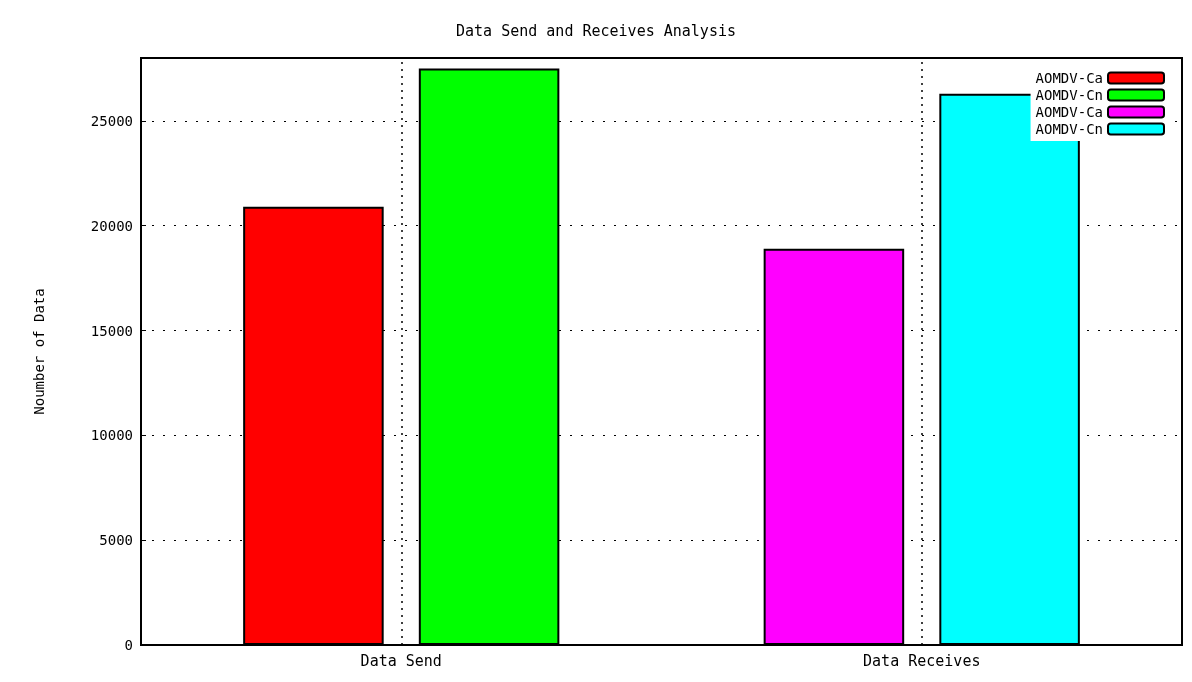  What do you see at coordinates (922, 660) in the screenshot?
I see `x-tick-label: Data Receives` at bounding box center [922, 660].